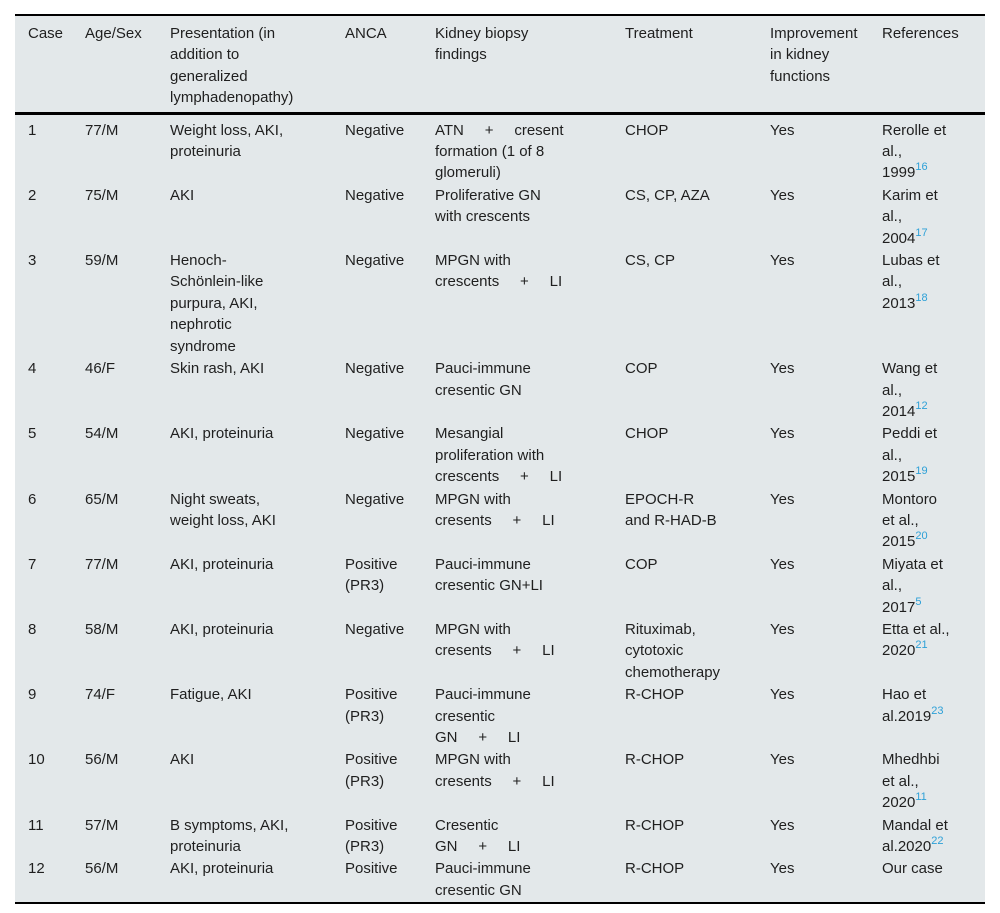 Image resolution: width=1000 pixels, height=913 pixels. I want to click on citation-link: 18, so click(921, 297).